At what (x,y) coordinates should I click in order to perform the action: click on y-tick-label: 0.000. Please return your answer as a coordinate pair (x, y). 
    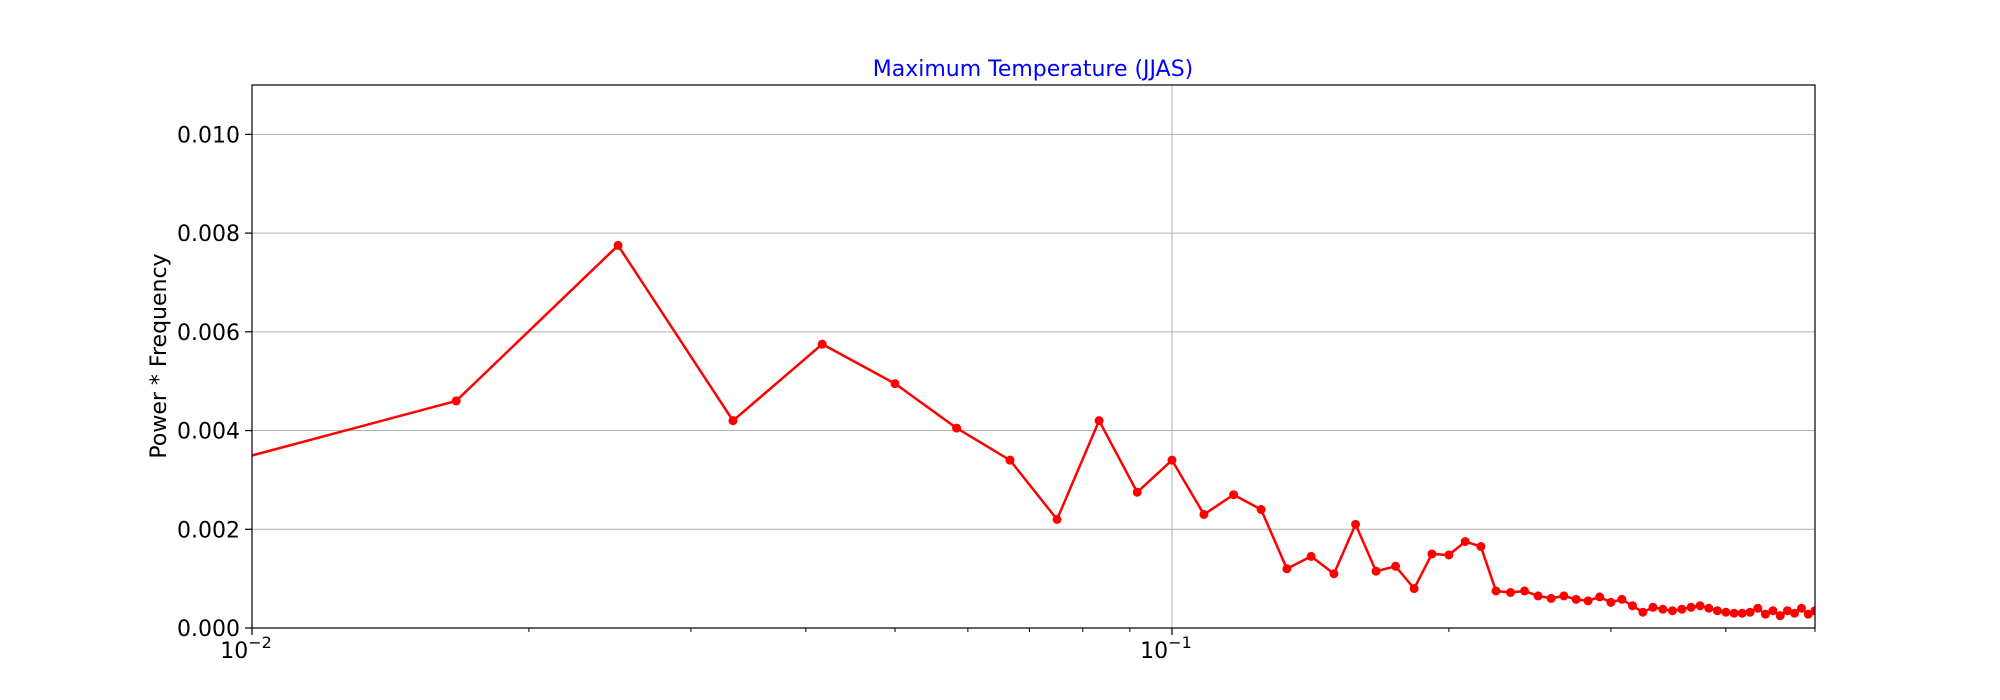
    Looking at the image, I should click on (208, 629).